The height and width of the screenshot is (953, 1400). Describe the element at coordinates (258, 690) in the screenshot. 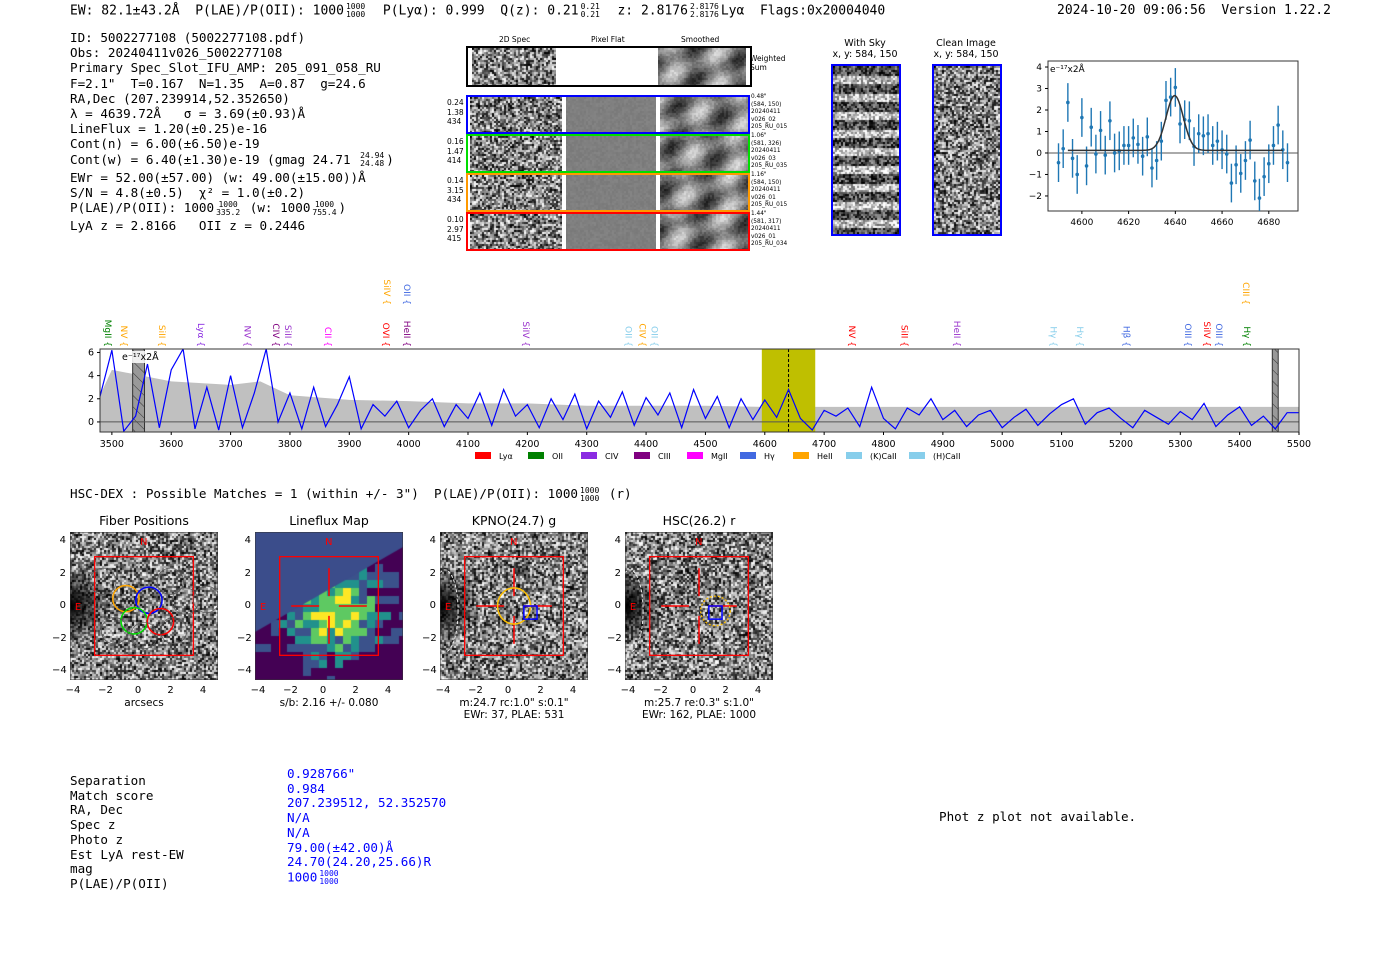

I see `x-tick-label: −4` at that location.